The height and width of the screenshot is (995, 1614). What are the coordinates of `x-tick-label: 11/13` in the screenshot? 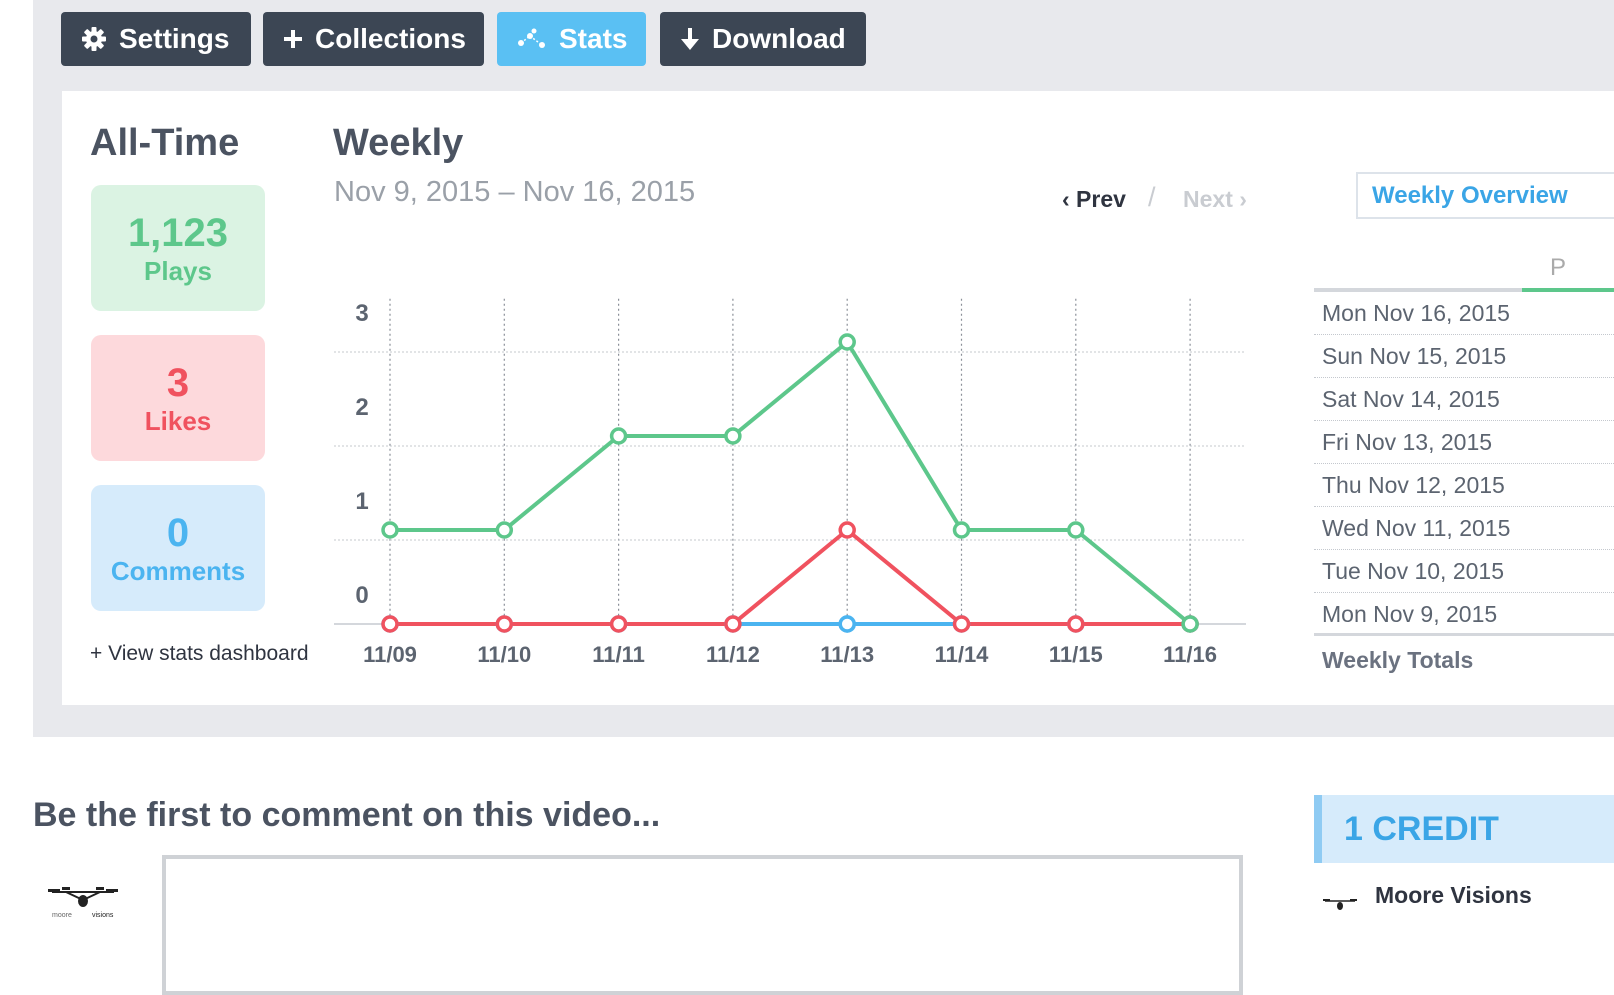 It's located at (847, 654).